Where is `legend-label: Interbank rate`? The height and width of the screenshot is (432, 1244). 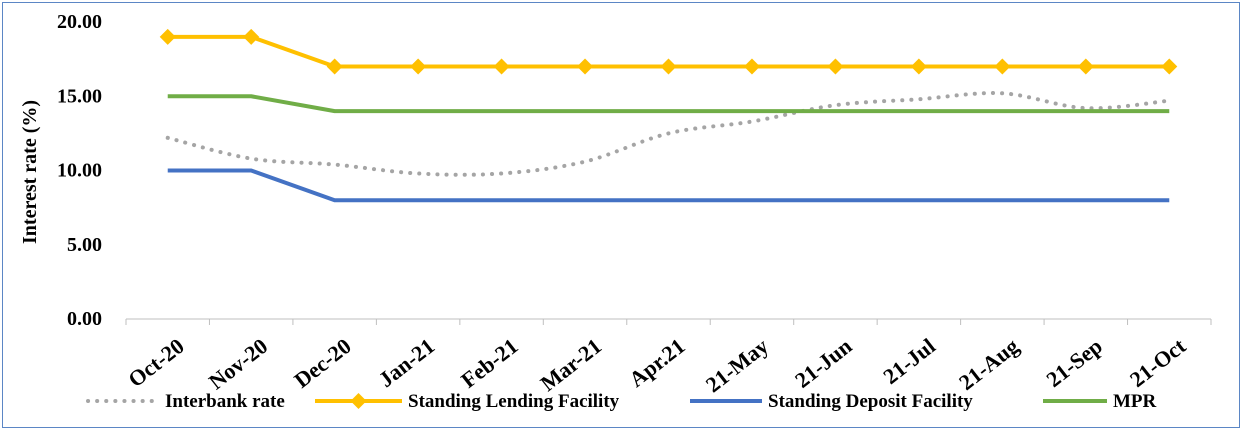
legend-label: Interbank rate is located at coordinates (225, 401).